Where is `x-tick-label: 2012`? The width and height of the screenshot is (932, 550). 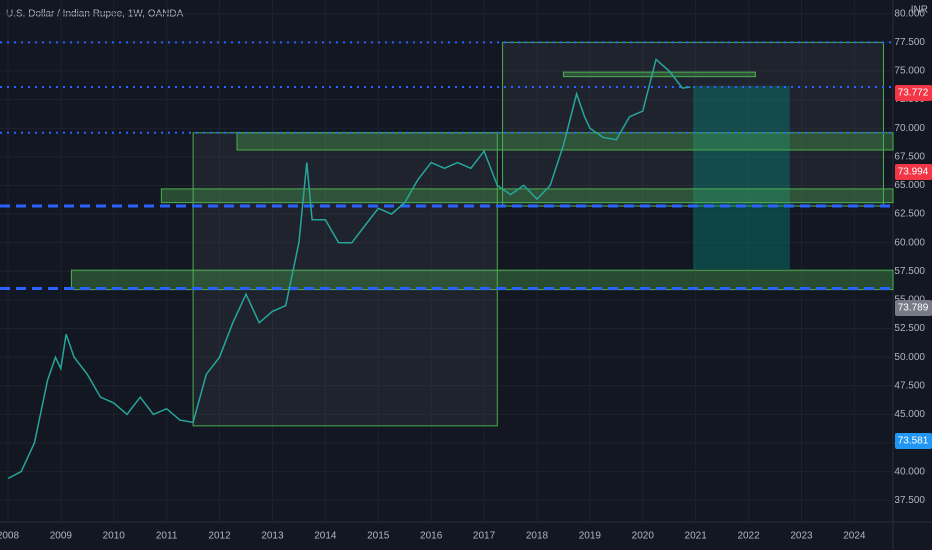
x-tick-label: 2012 is located at coordinates (219, 536).